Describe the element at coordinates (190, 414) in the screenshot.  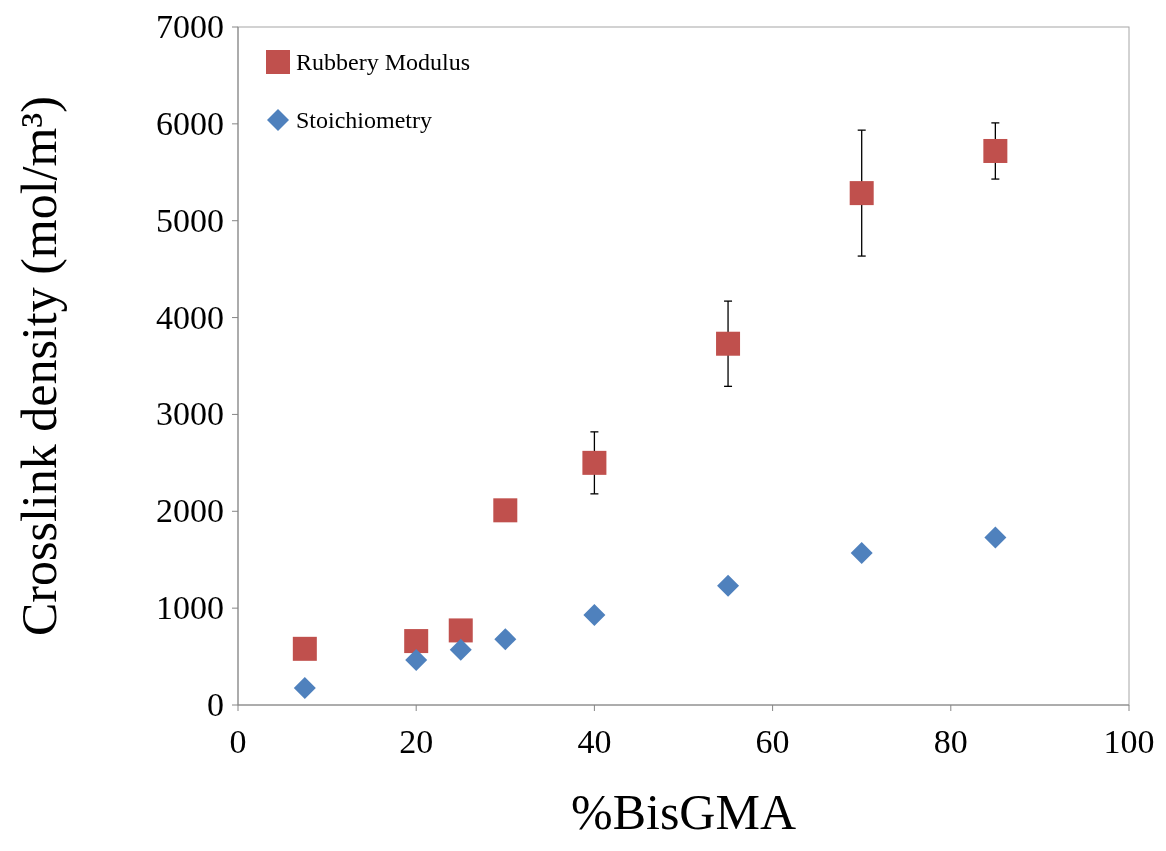
I see `y-tick-label: 3000` at that location.